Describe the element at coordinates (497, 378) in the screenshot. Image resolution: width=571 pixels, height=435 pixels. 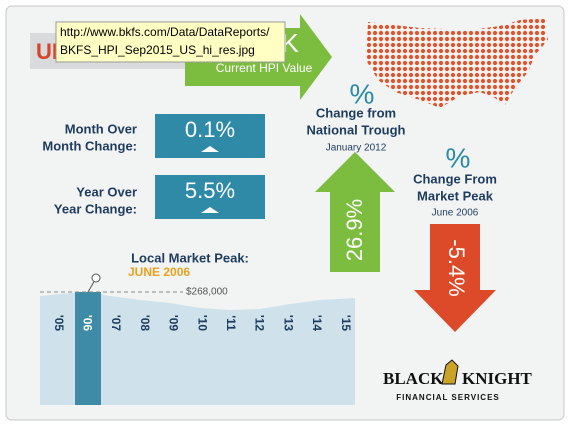
I see `logo-word: KNIGHT` at that location.